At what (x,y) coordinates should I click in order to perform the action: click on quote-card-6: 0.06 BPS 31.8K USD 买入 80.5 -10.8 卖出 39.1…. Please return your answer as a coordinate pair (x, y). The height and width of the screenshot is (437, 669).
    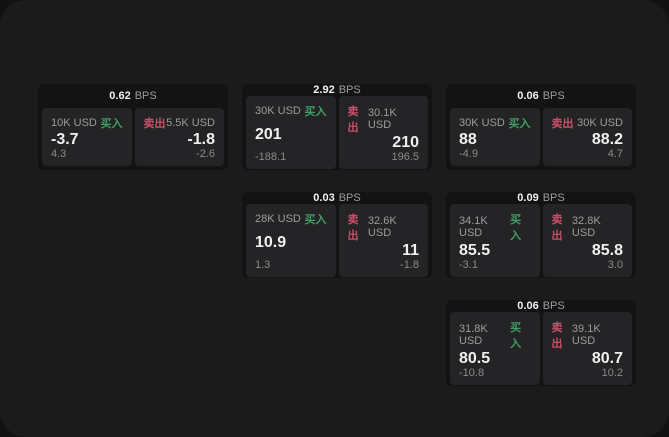
    Looking at the image, I should click on (541, 343).